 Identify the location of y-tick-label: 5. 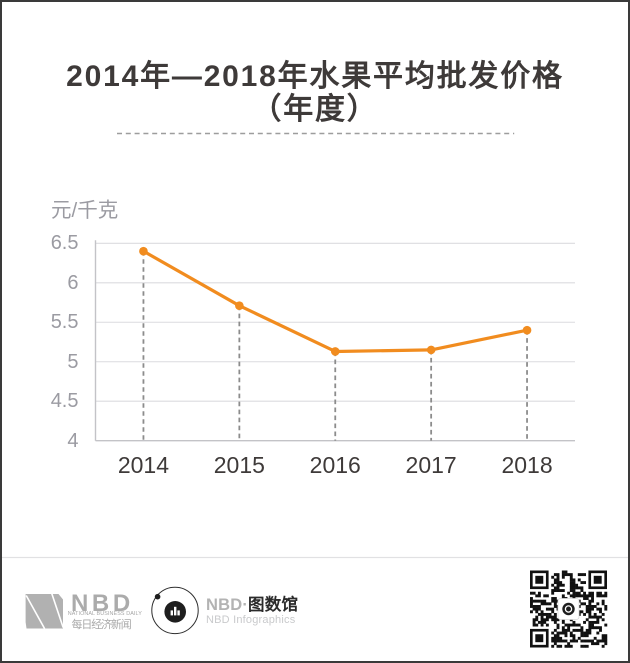
(73, 361).